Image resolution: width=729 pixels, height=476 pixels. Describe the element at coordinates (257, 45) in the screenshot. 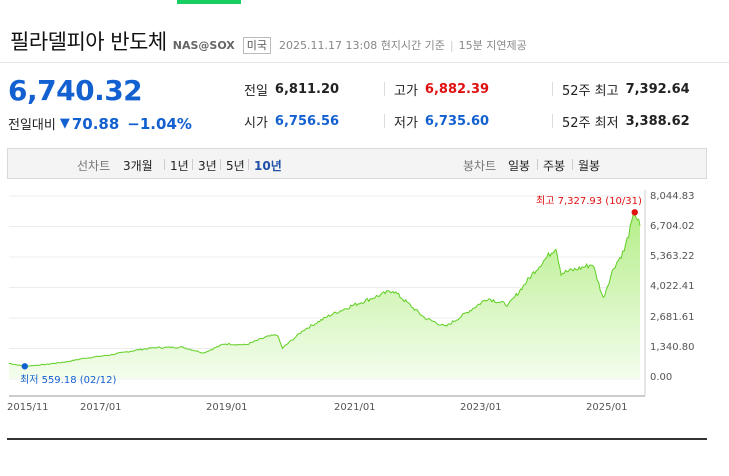

I see `market-badge: 미국` at that location.